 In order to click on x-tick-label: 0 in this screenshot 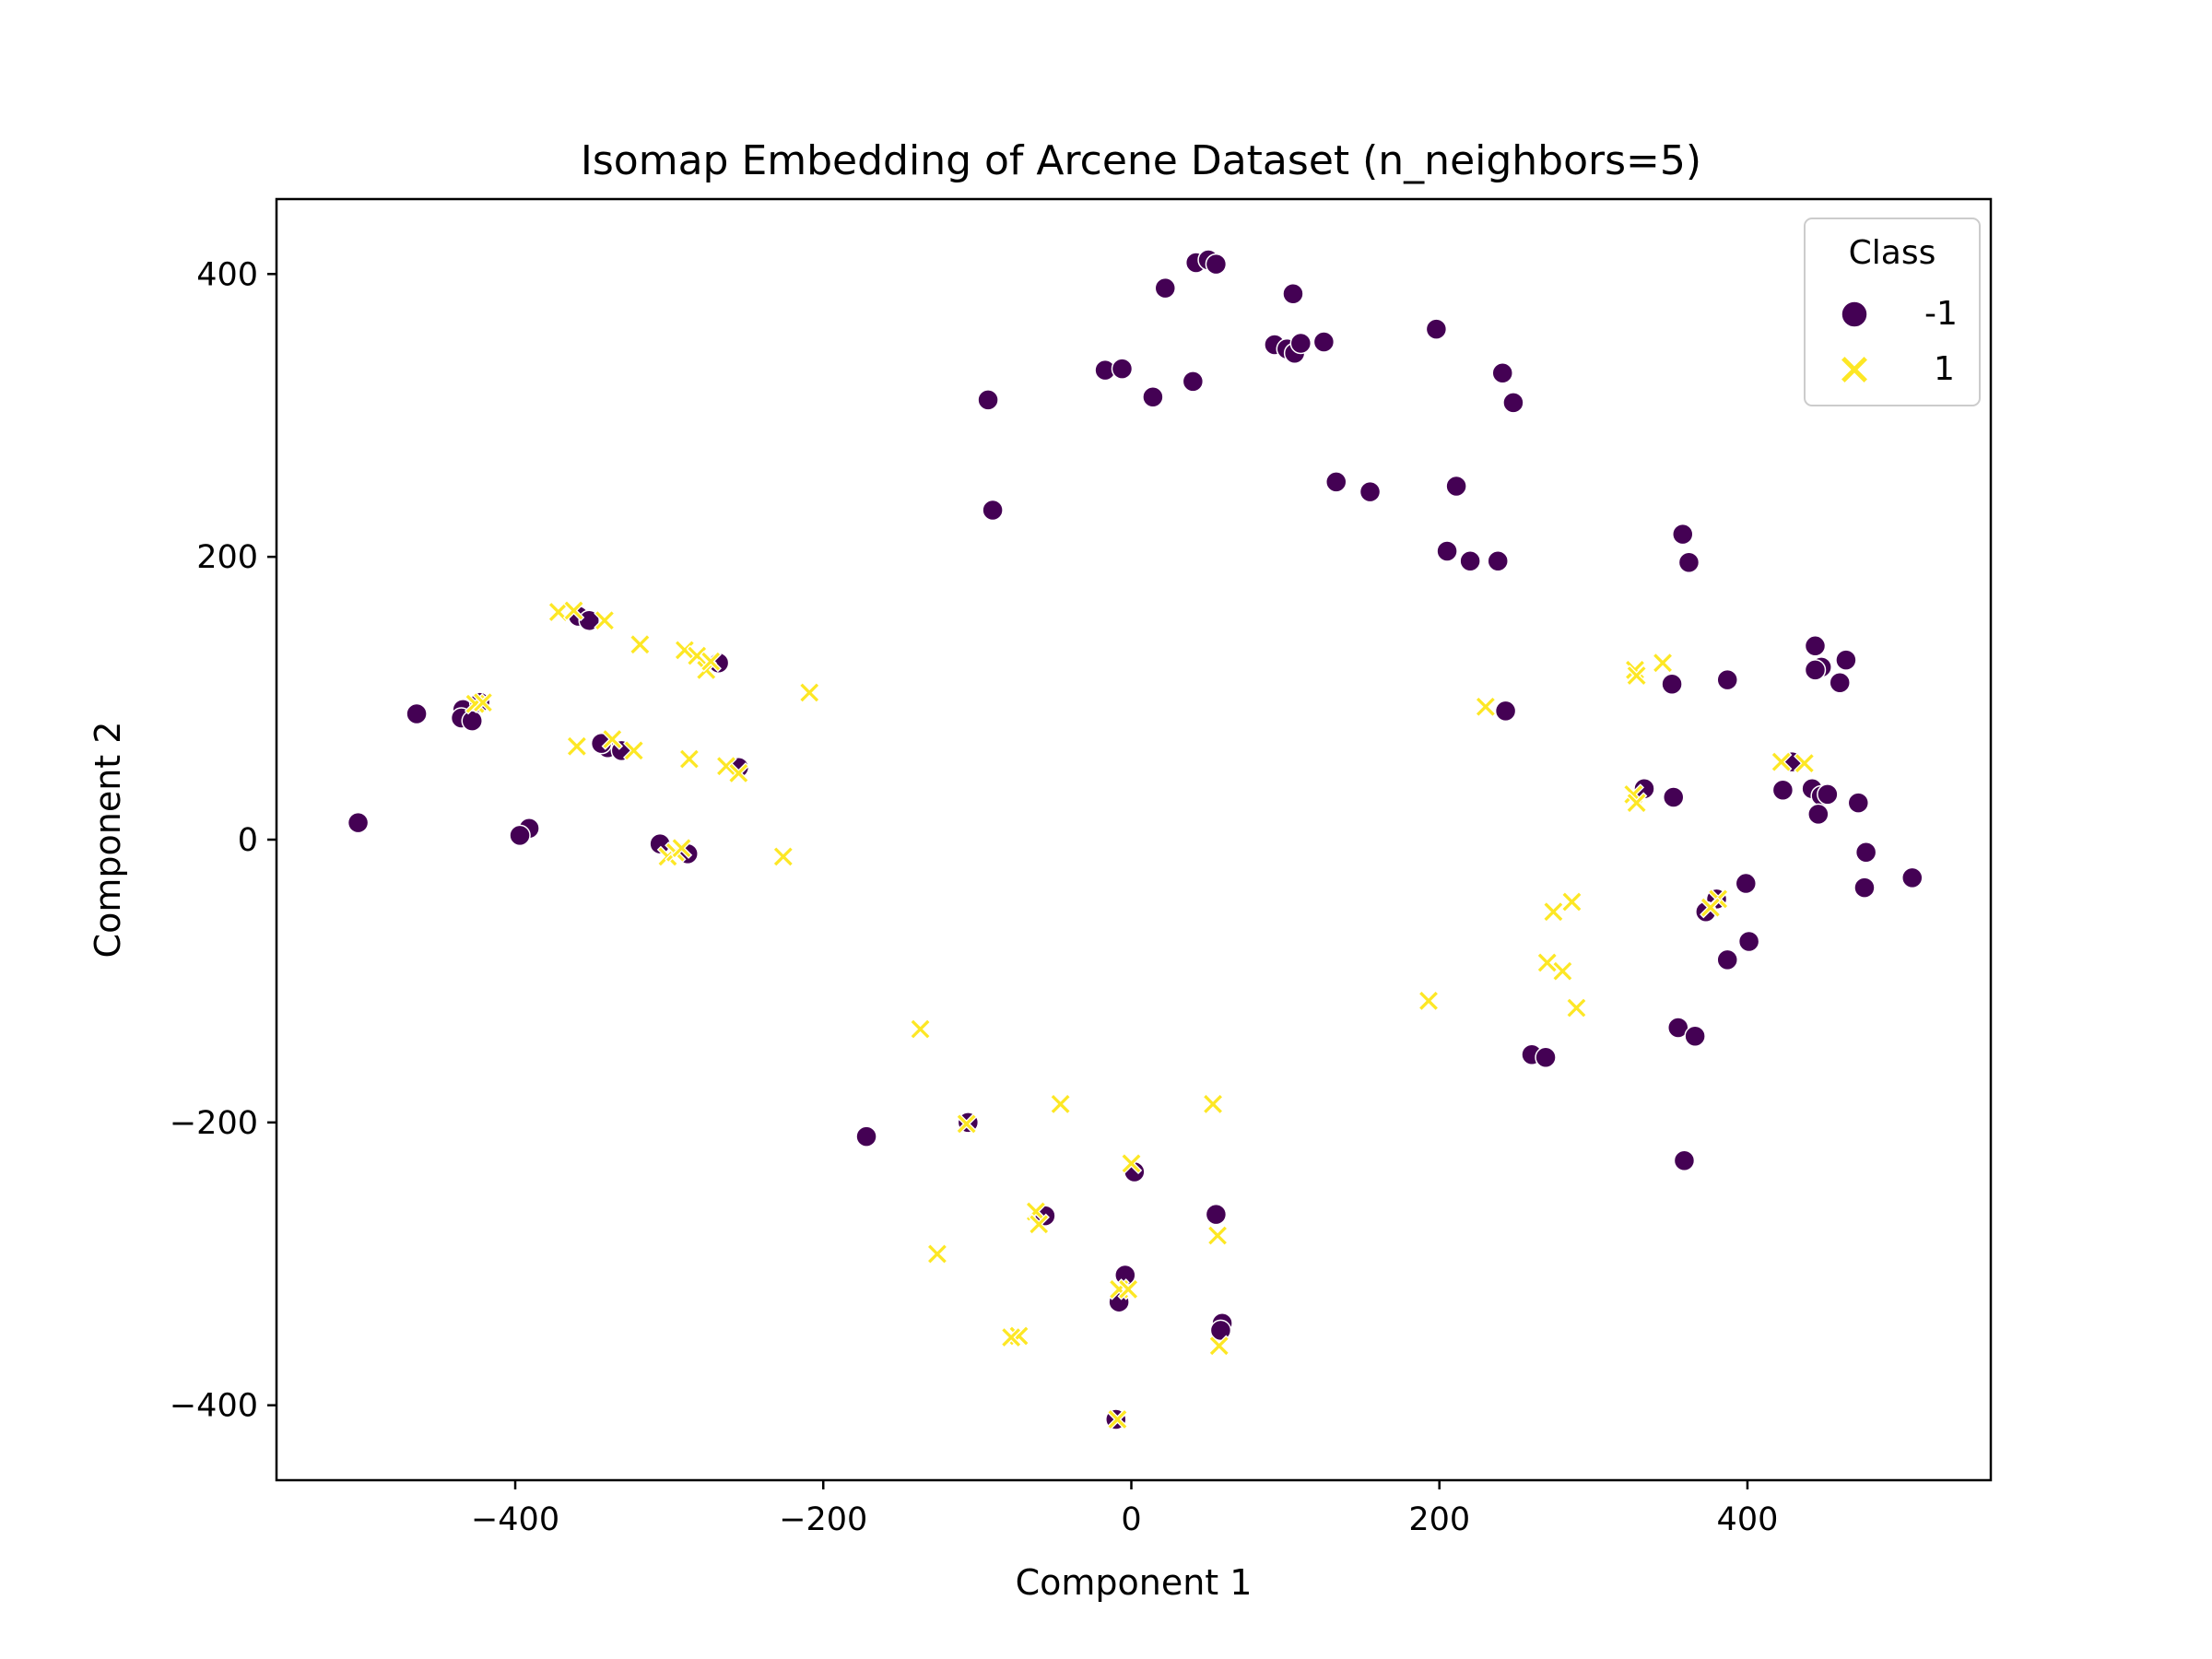, I will do `click(1131, 1519)`.